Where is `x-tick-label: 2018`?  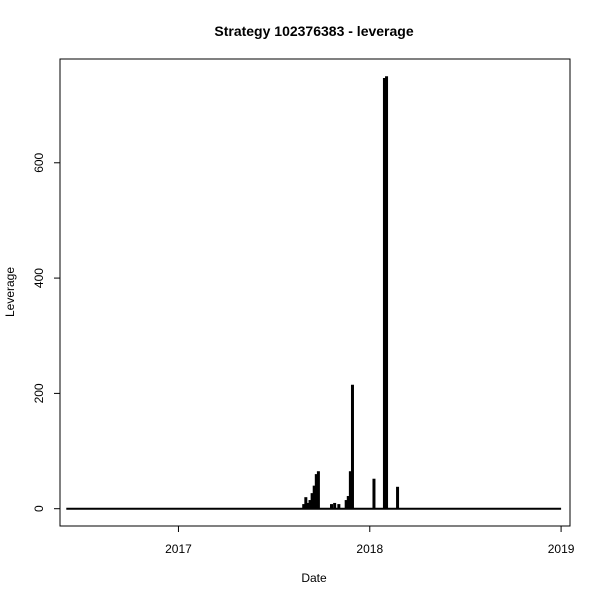 x-tick-label: 2018 is located at coordinates (369, 549).